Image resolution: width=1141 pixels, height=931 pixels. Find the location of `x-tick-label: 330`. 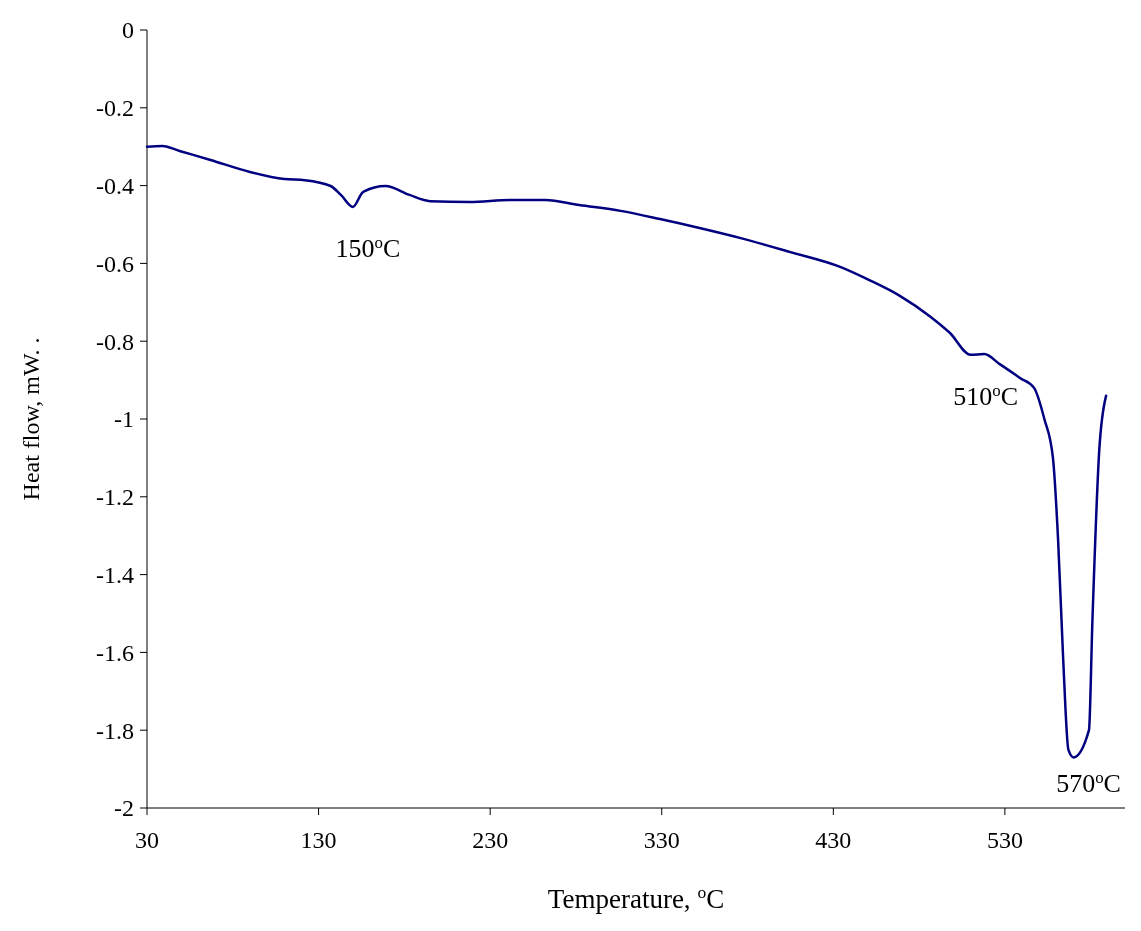

x-tick-label: 330 is located at coordinates (661, 840).